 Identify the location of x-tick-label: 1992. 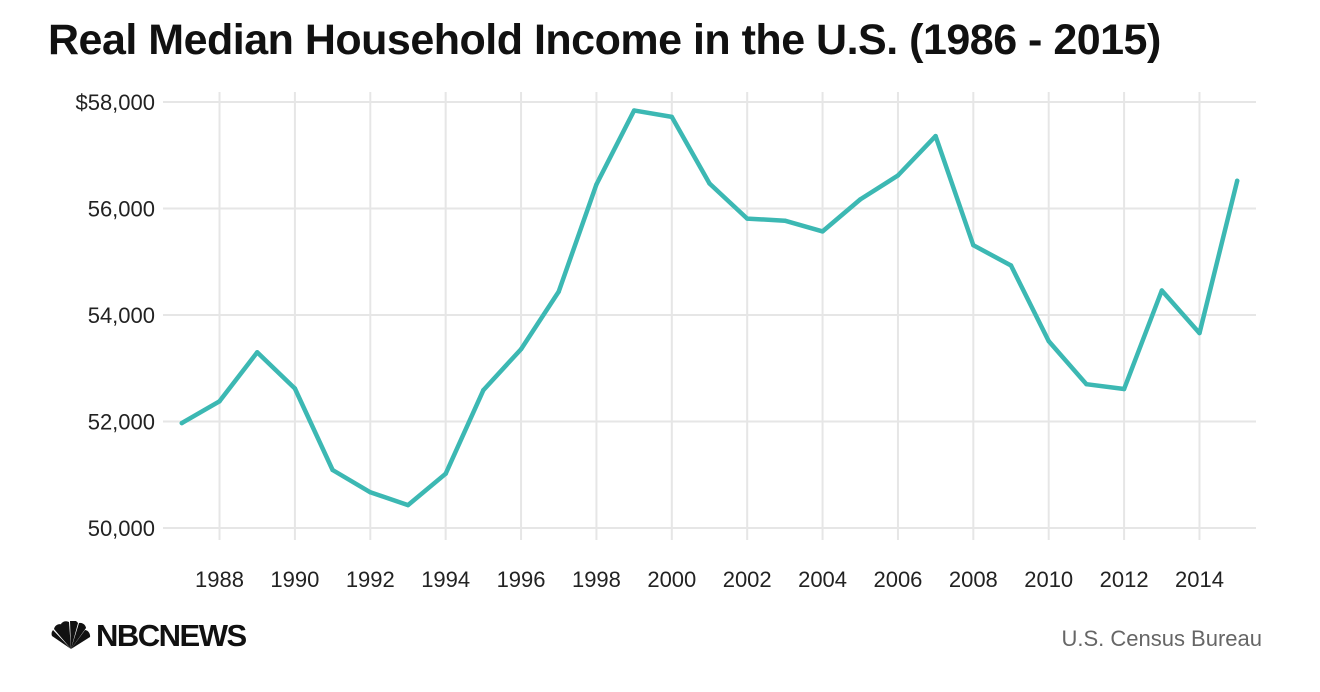
(370, 579).